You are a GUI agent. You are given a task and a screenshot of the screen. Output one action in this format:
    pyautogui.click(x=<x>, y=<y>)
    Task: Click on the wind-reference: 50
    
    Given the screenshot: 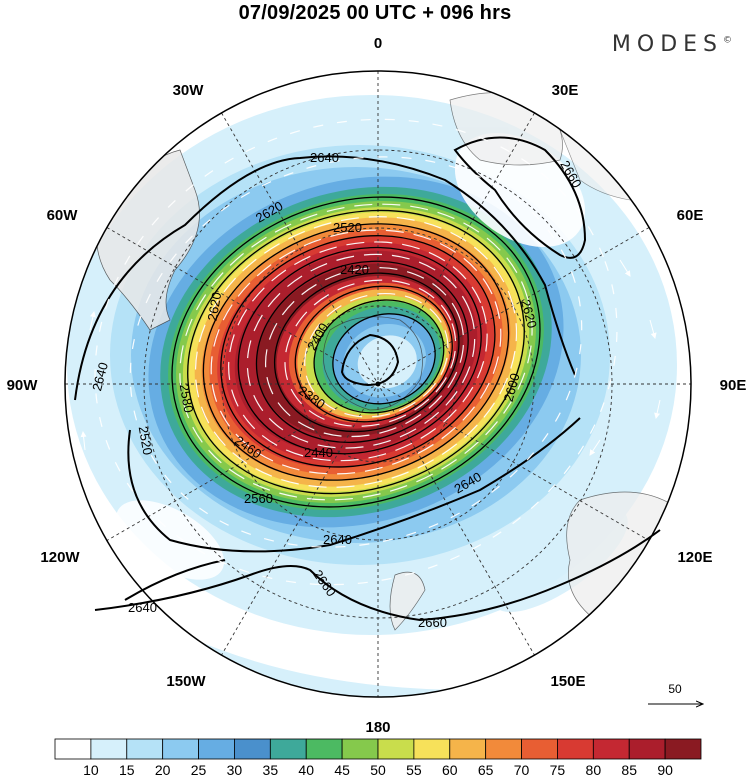 What is the action you would take?
    pyautogui.click(x=675, y=693)
    